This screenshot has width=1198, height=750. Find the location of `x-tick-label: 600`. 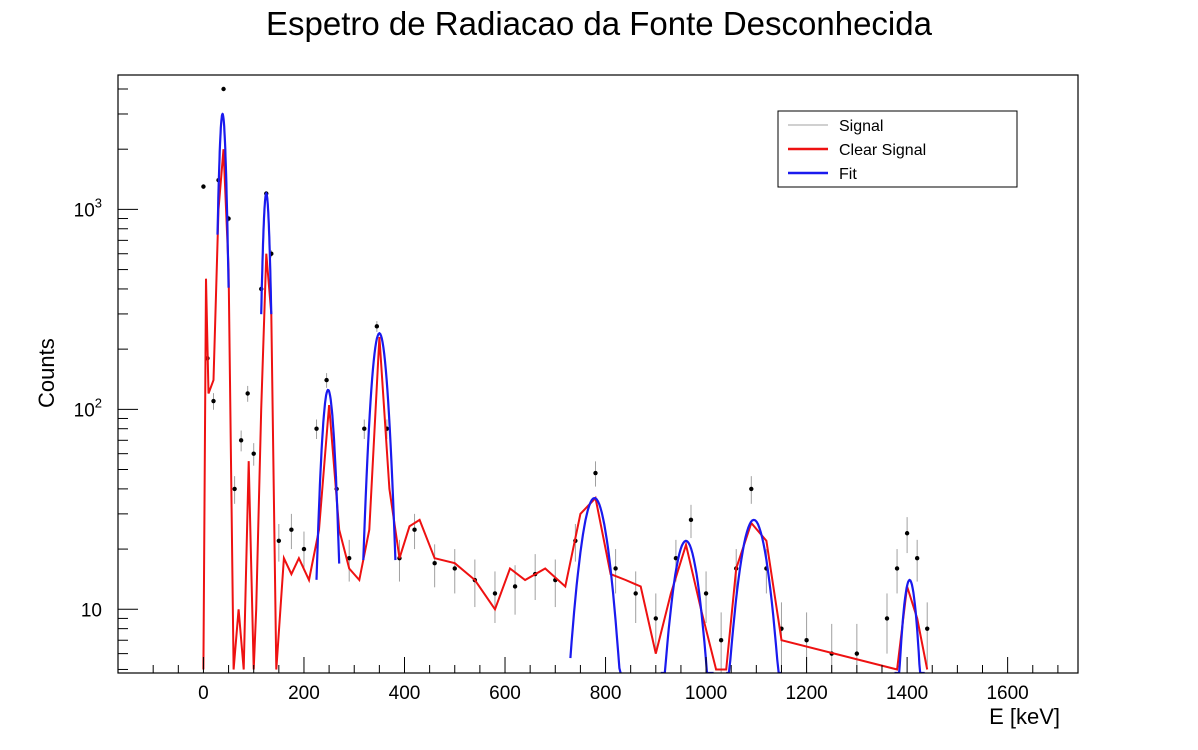

x-tick-label: 600 is located at coordinates (505, 693).